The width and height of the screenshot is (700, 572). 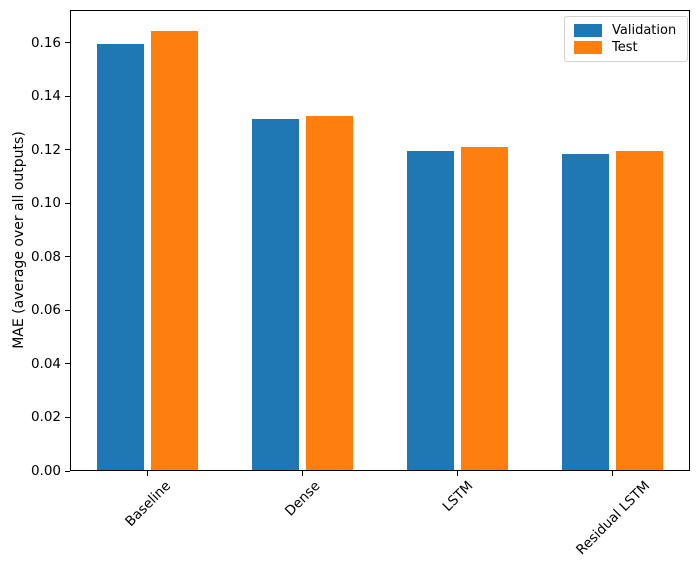 What do you see at coordinates (175, 251) in the screenshot?
I see `test-bar-baseline` at bounding box center [175, 251].